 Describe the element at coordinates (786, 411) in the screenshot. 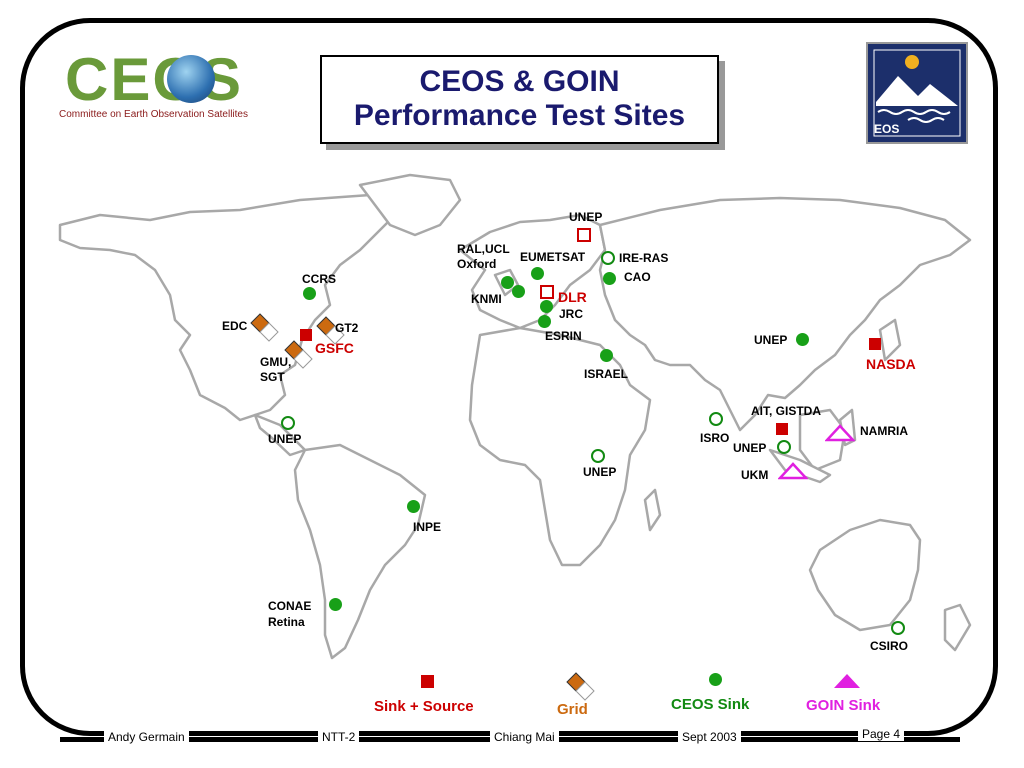

I see `site-label: AIT, GISTDA` at that location.